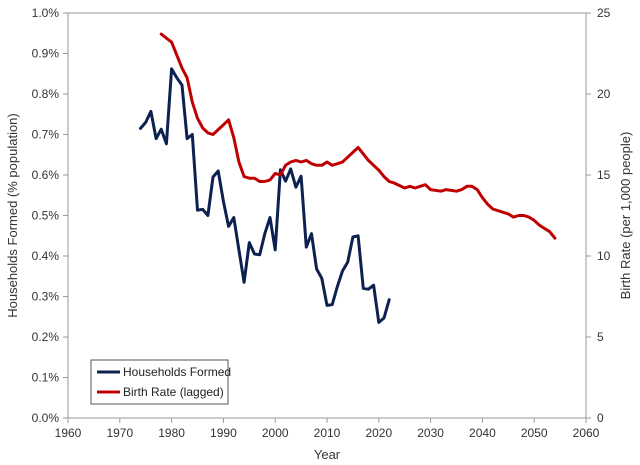 The height and width of the screenshot is (465, 640). What do you see at coordinates (46, 216) in the screenshot?
I see `y-left-tick-label: 0.5%` at bounding box center [46, 216].